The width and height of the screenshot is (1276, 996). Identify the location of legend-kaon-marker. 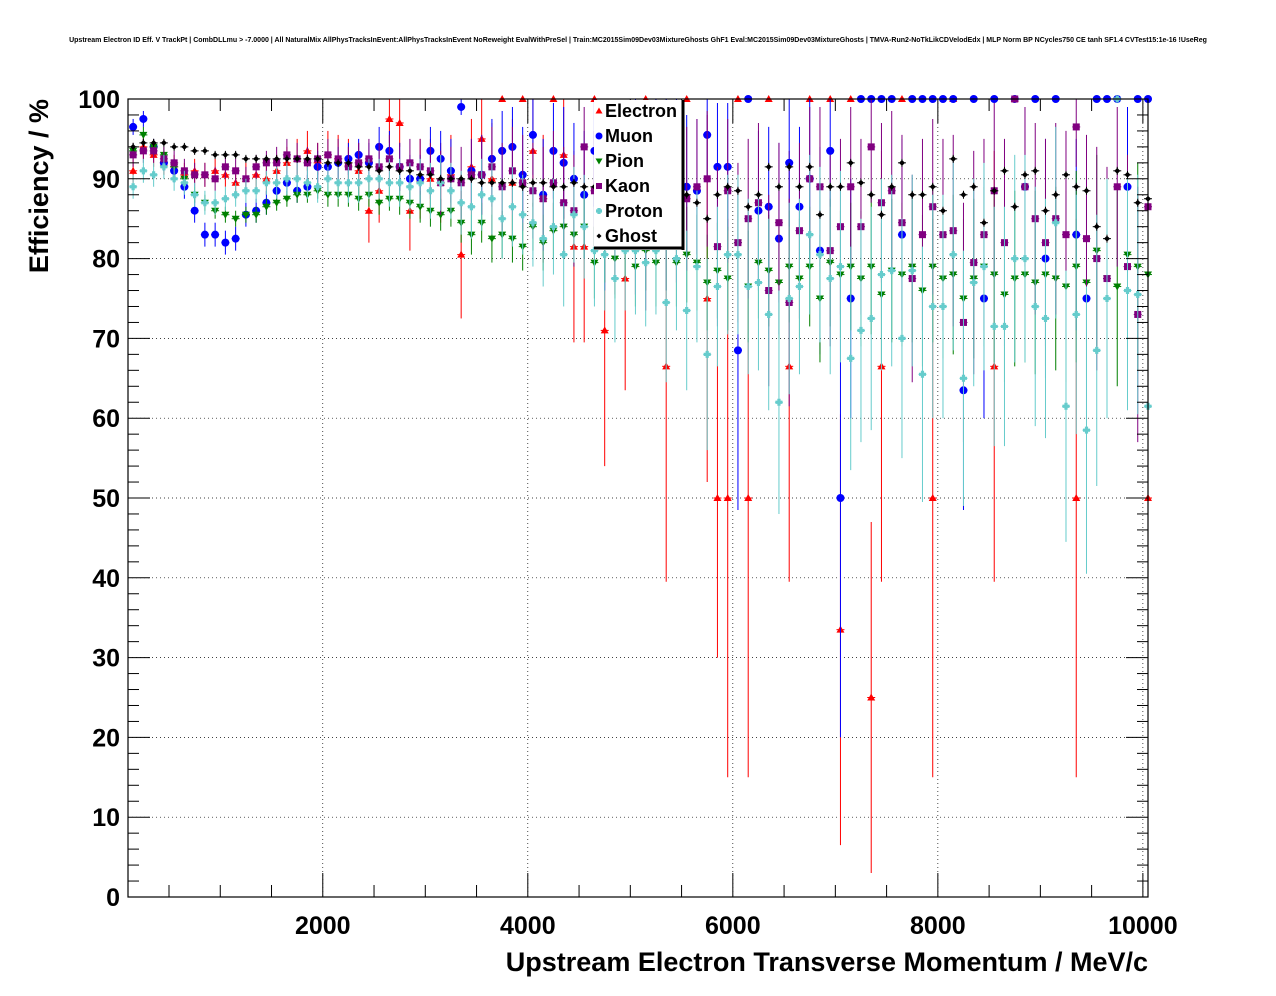
(599, 186).